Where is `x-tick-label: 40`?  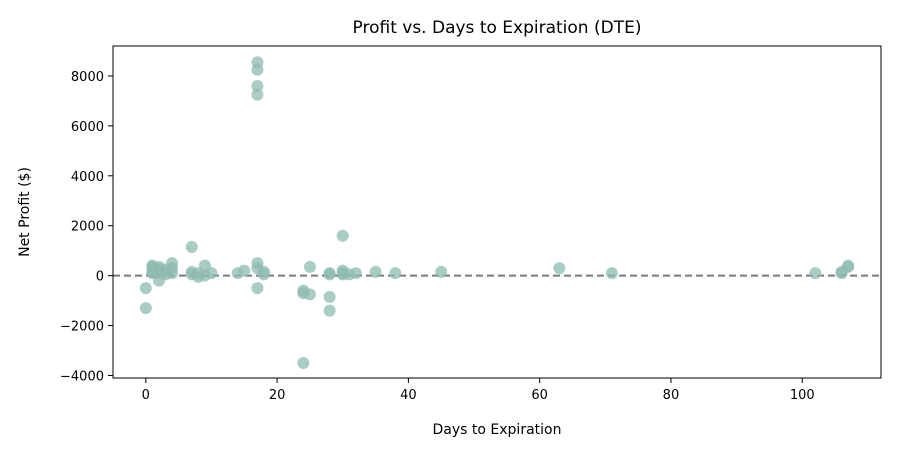 x-tick-label: 40 is located at coordinates (408, 395).